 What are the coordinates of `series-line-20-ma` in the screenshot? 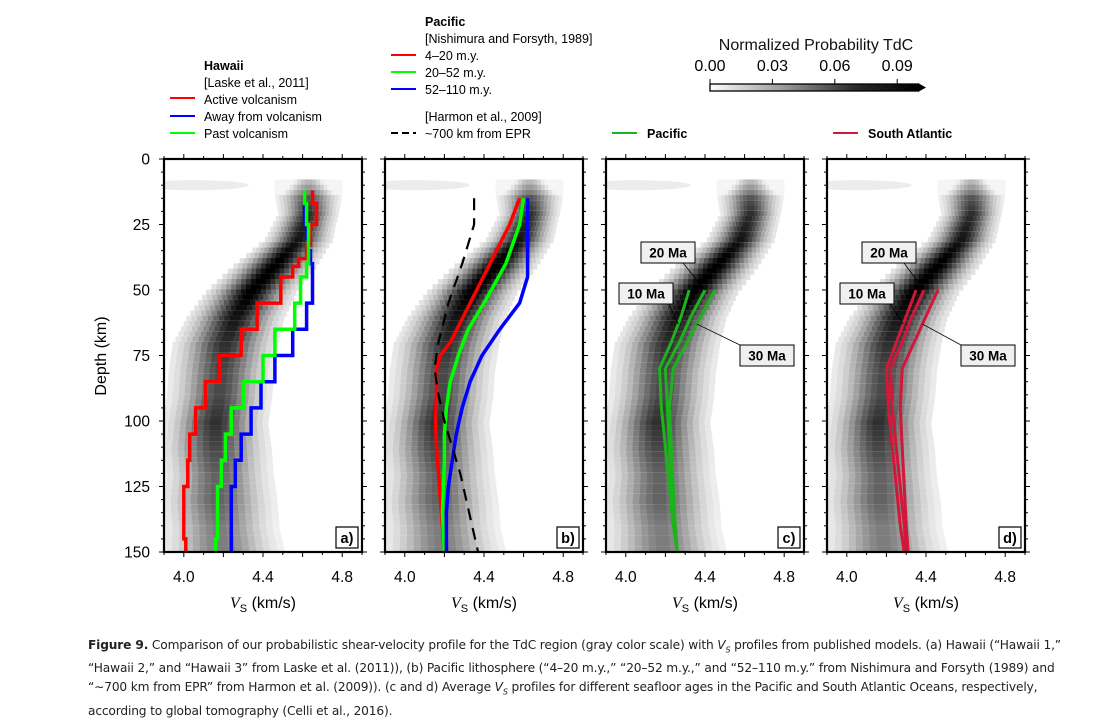 It's located at (907, 420).